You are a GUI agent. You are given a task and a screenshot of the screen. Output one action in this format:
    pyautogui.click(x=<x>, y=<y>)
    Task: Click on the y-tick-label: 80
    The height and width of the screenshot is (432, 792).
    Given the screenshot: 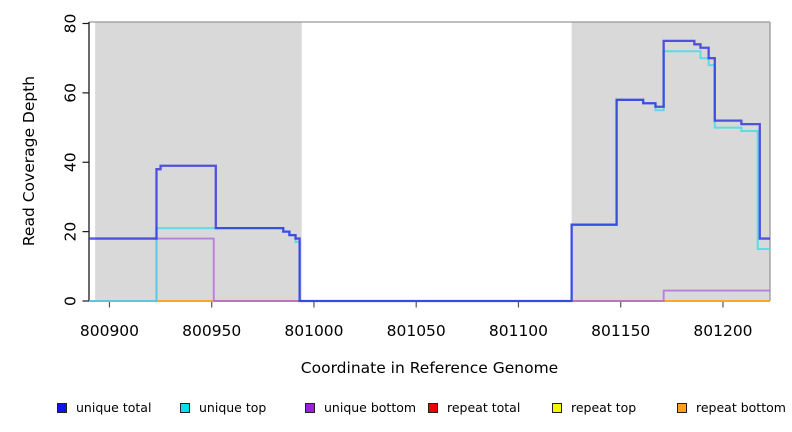 What is the action you would take?
    pyautogui.click(x=71, y=24)
    